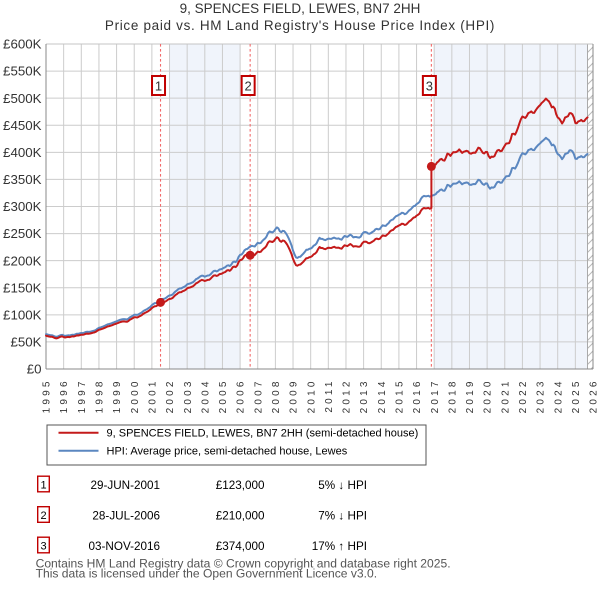  Describe the element at coordinates (240, 485) in the screenshot. I see `svg-text: £123,000` at that location.